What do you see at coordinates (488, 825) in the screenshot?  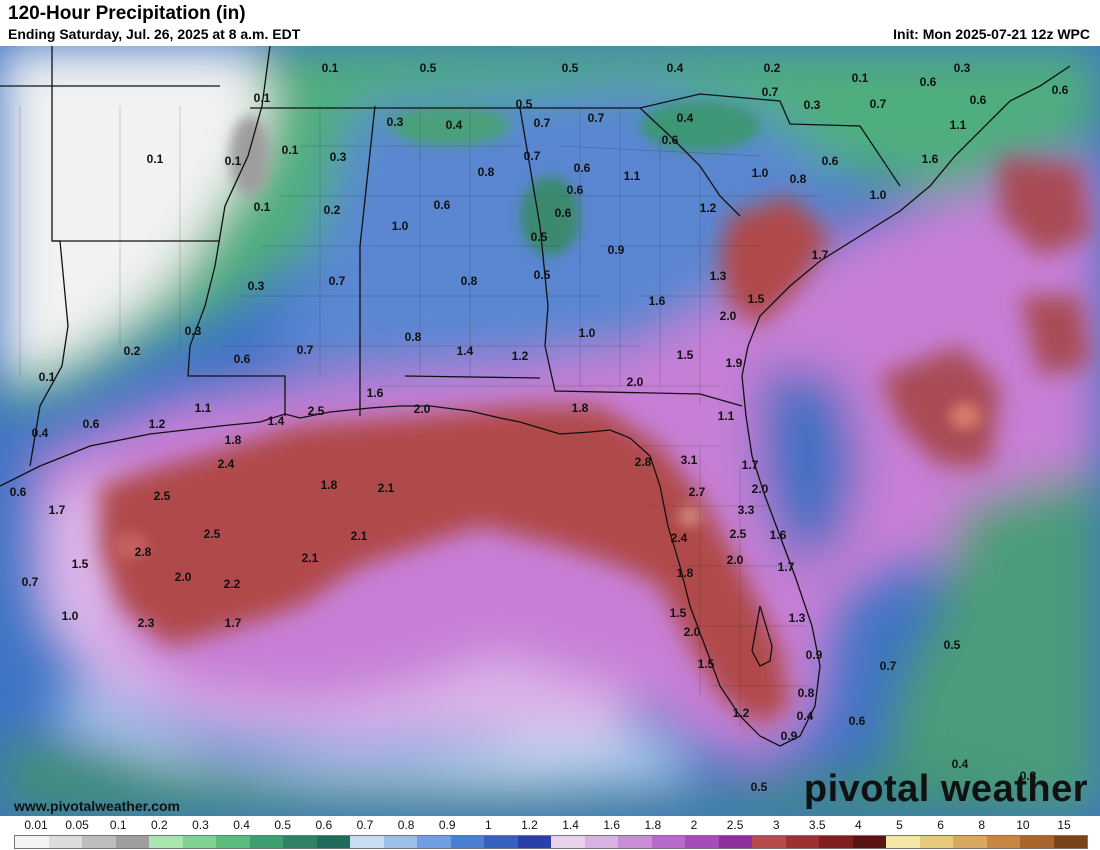 I see `legend-label: 1` at bounding box center [488, 825].